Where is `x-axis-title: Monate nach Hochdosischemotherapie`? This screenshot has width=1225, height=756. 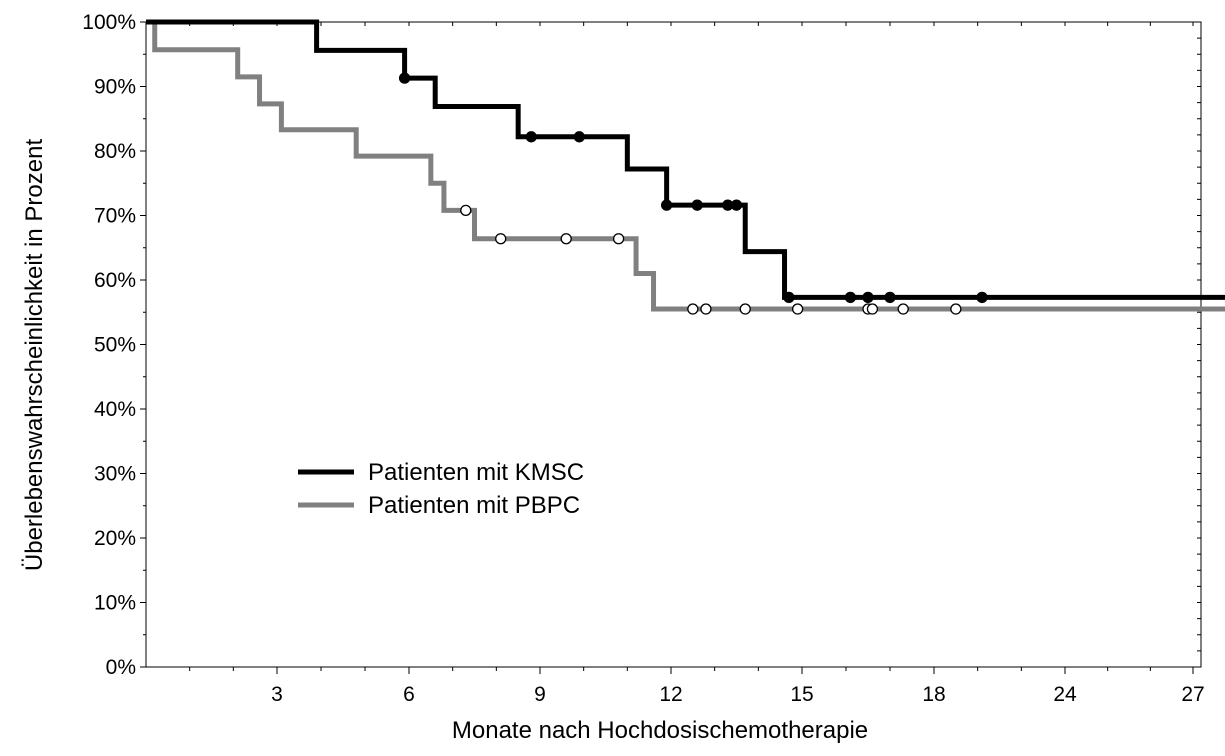 x-axis-title: Monate nach Hochdosischemotherapie is located at coordinates (660, 730).